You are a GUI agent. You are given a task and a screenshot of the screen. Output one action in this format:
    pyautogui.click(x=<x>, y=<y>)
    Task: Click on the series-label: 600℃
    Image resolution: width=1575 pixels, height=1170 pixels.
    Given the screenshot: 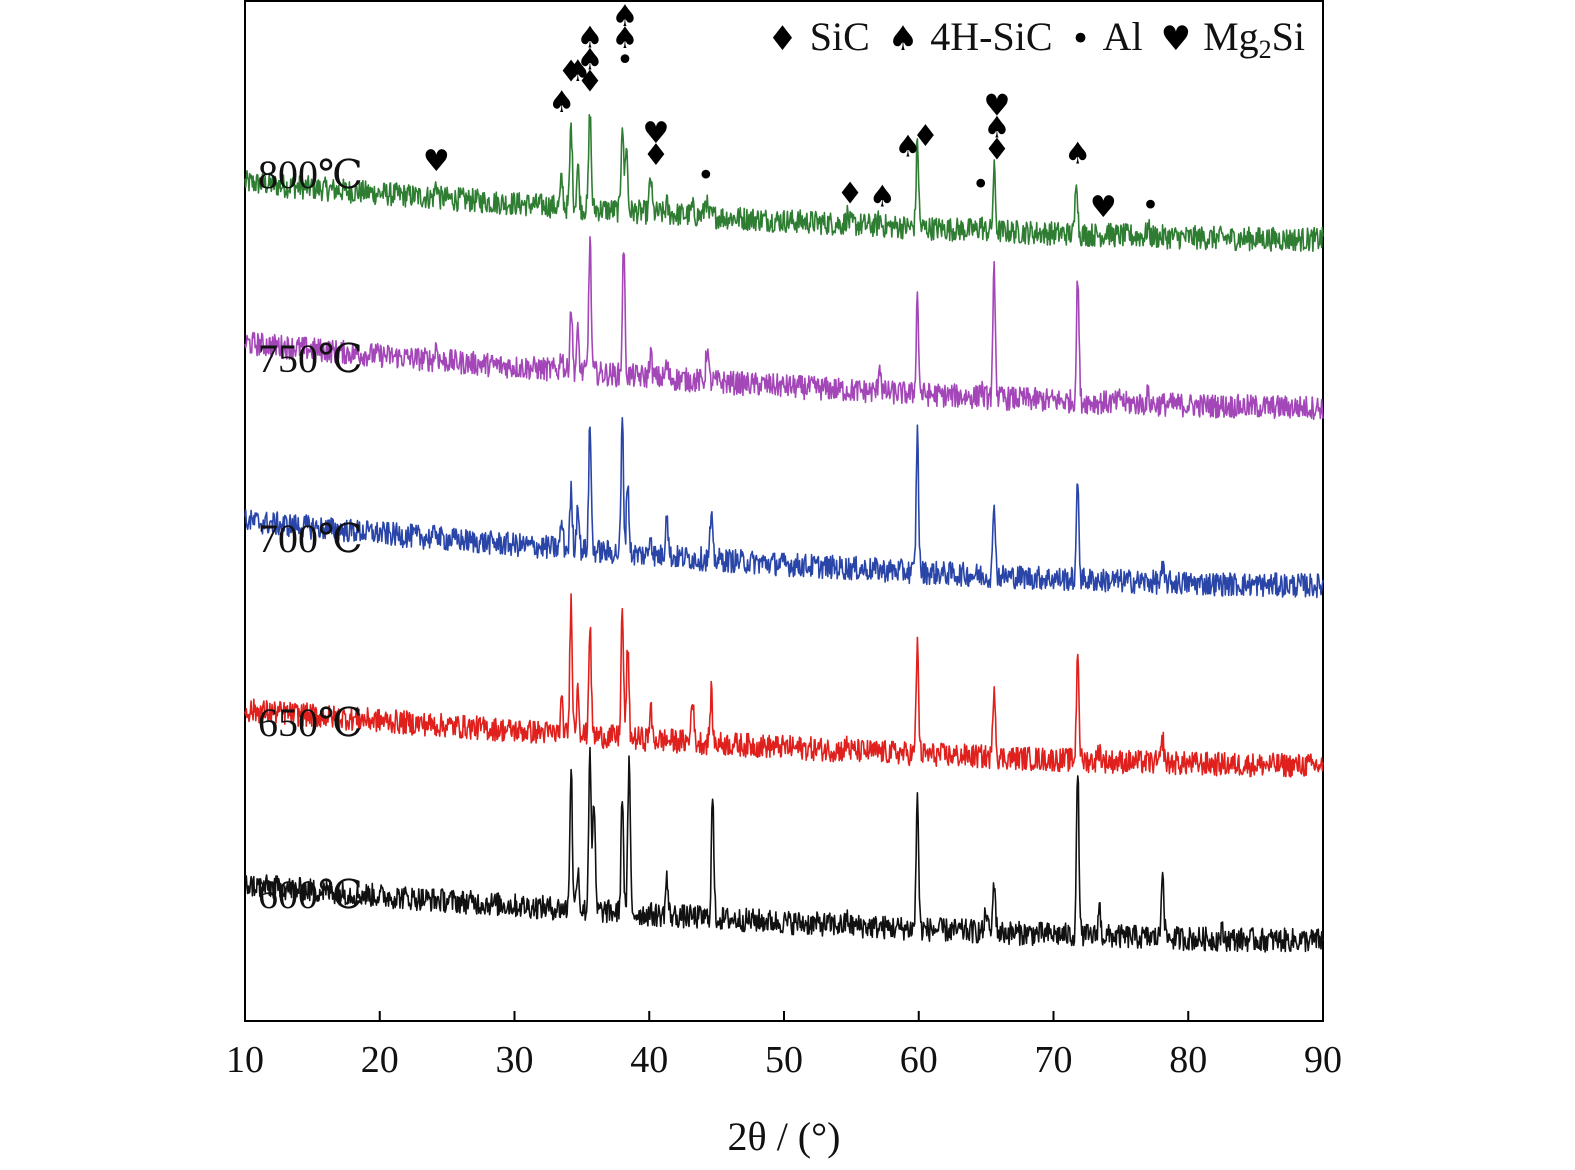 What is the action you would take?
    pyautogui.click(x=310, y=894)
    